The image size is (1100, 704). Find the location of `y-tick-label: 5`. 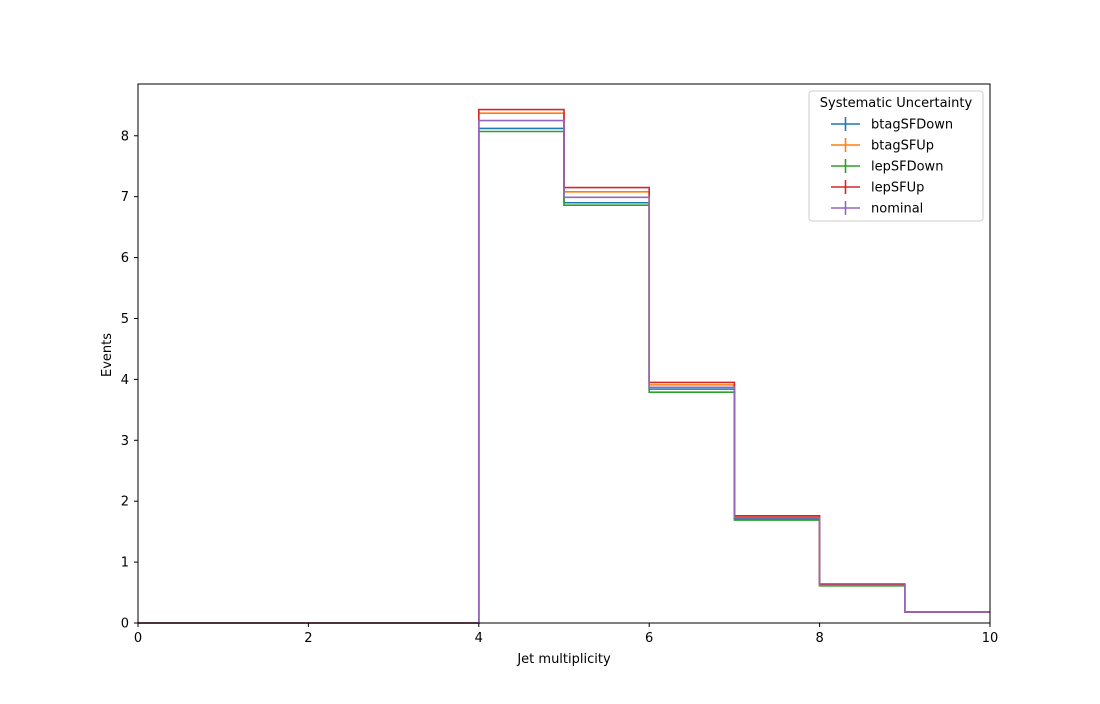

y-tick-label: 5 is located at coordinates (125, 319).